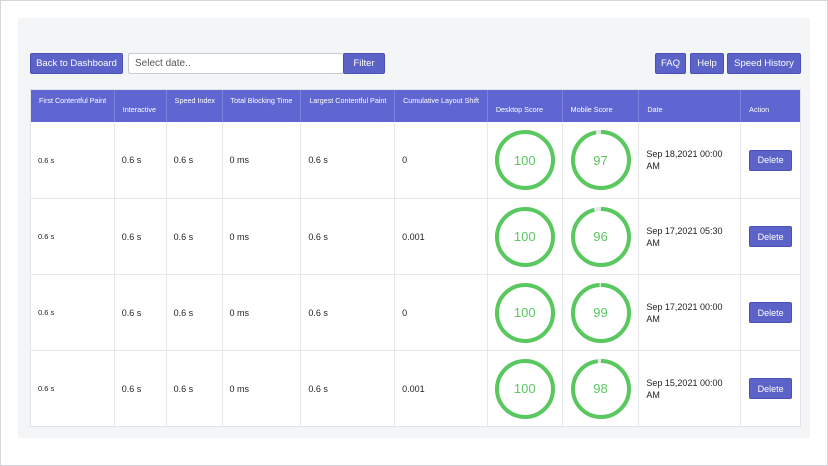  I want to click on mobile-score-gauge-value: 98, so click(600, 388).